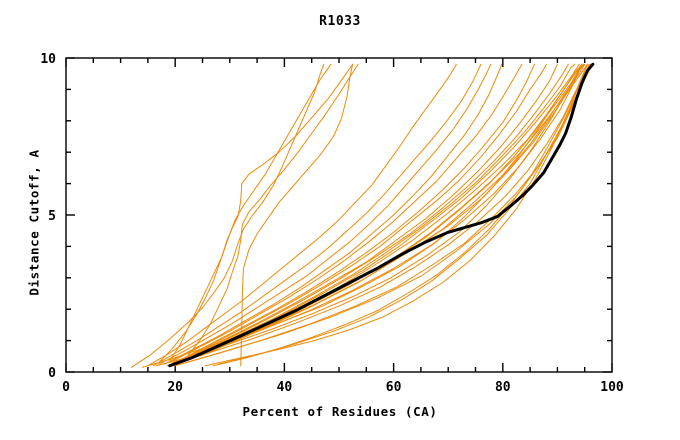  Describe the element at coordinates (52, 373) in the screenshot. I see `y-tick-label: 0` at that location.